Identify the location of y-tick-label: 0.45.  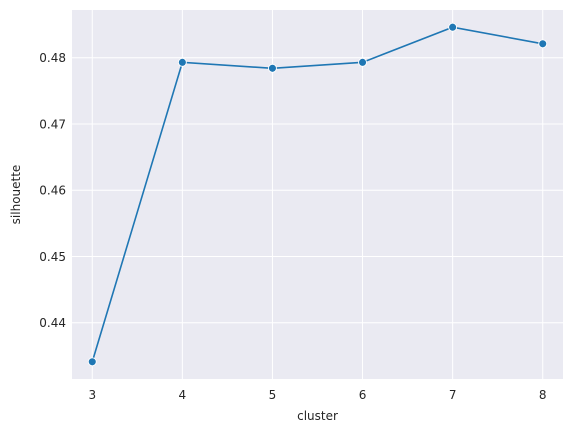
(52, 257).